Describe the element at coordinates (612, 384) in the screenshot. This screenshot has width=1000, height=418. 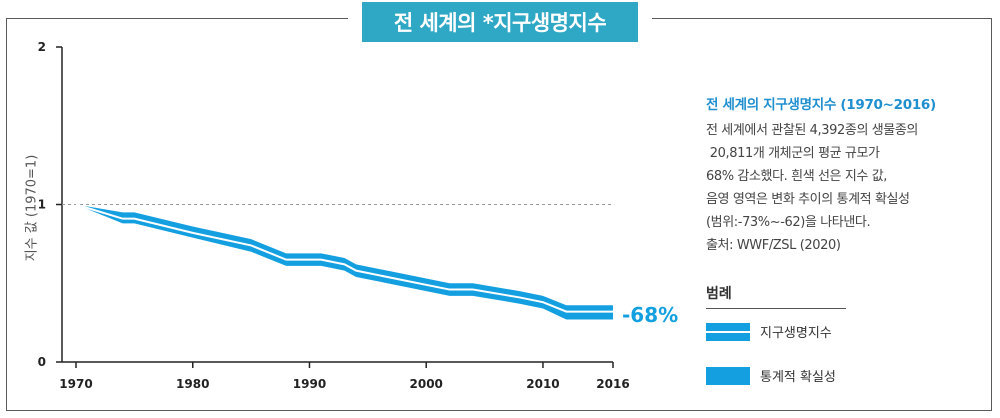
I see `x-tick-label: 2016` at that location.